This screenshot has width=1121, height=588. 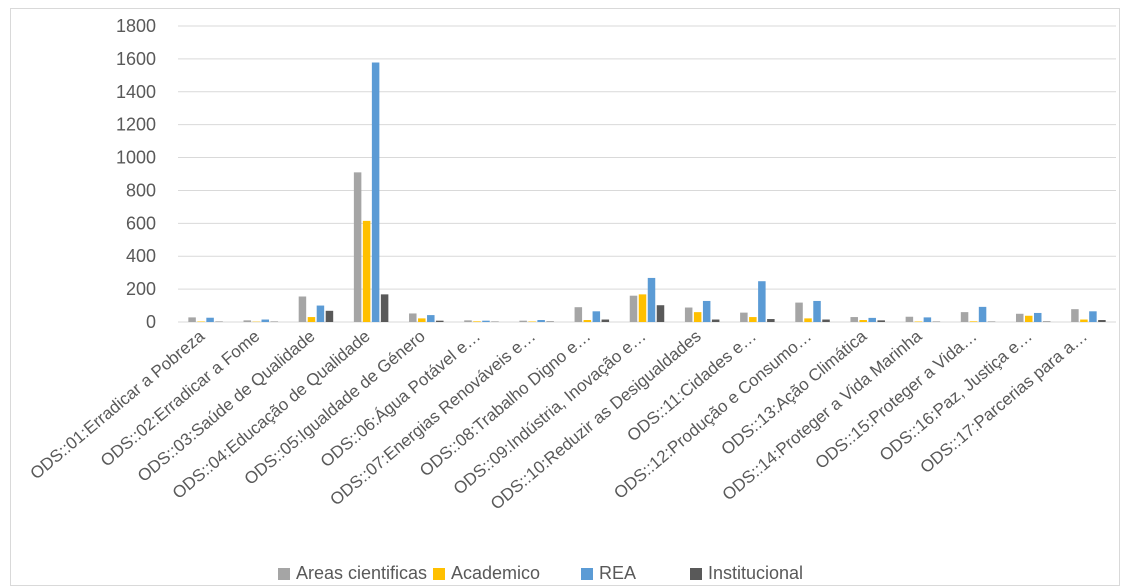 What do you see at coordinates (755, 573) in the screenshot?
I see `legend-label: Institucional` at bounding box center [755, 573].